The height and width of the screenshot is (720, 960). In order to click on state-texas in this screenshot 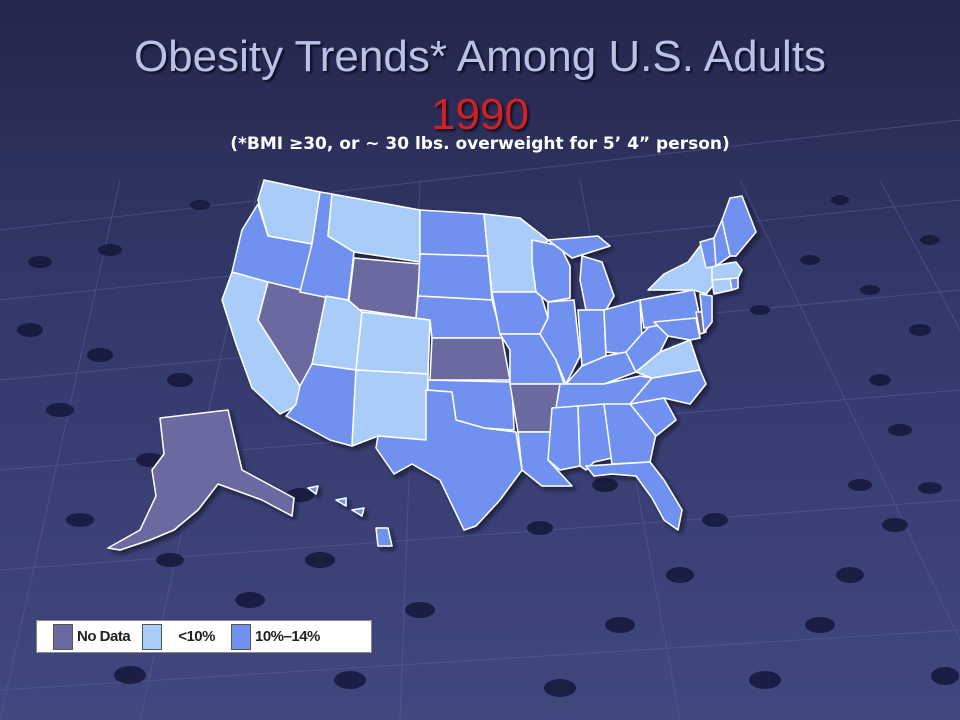, I will do `click(449, 460)`.